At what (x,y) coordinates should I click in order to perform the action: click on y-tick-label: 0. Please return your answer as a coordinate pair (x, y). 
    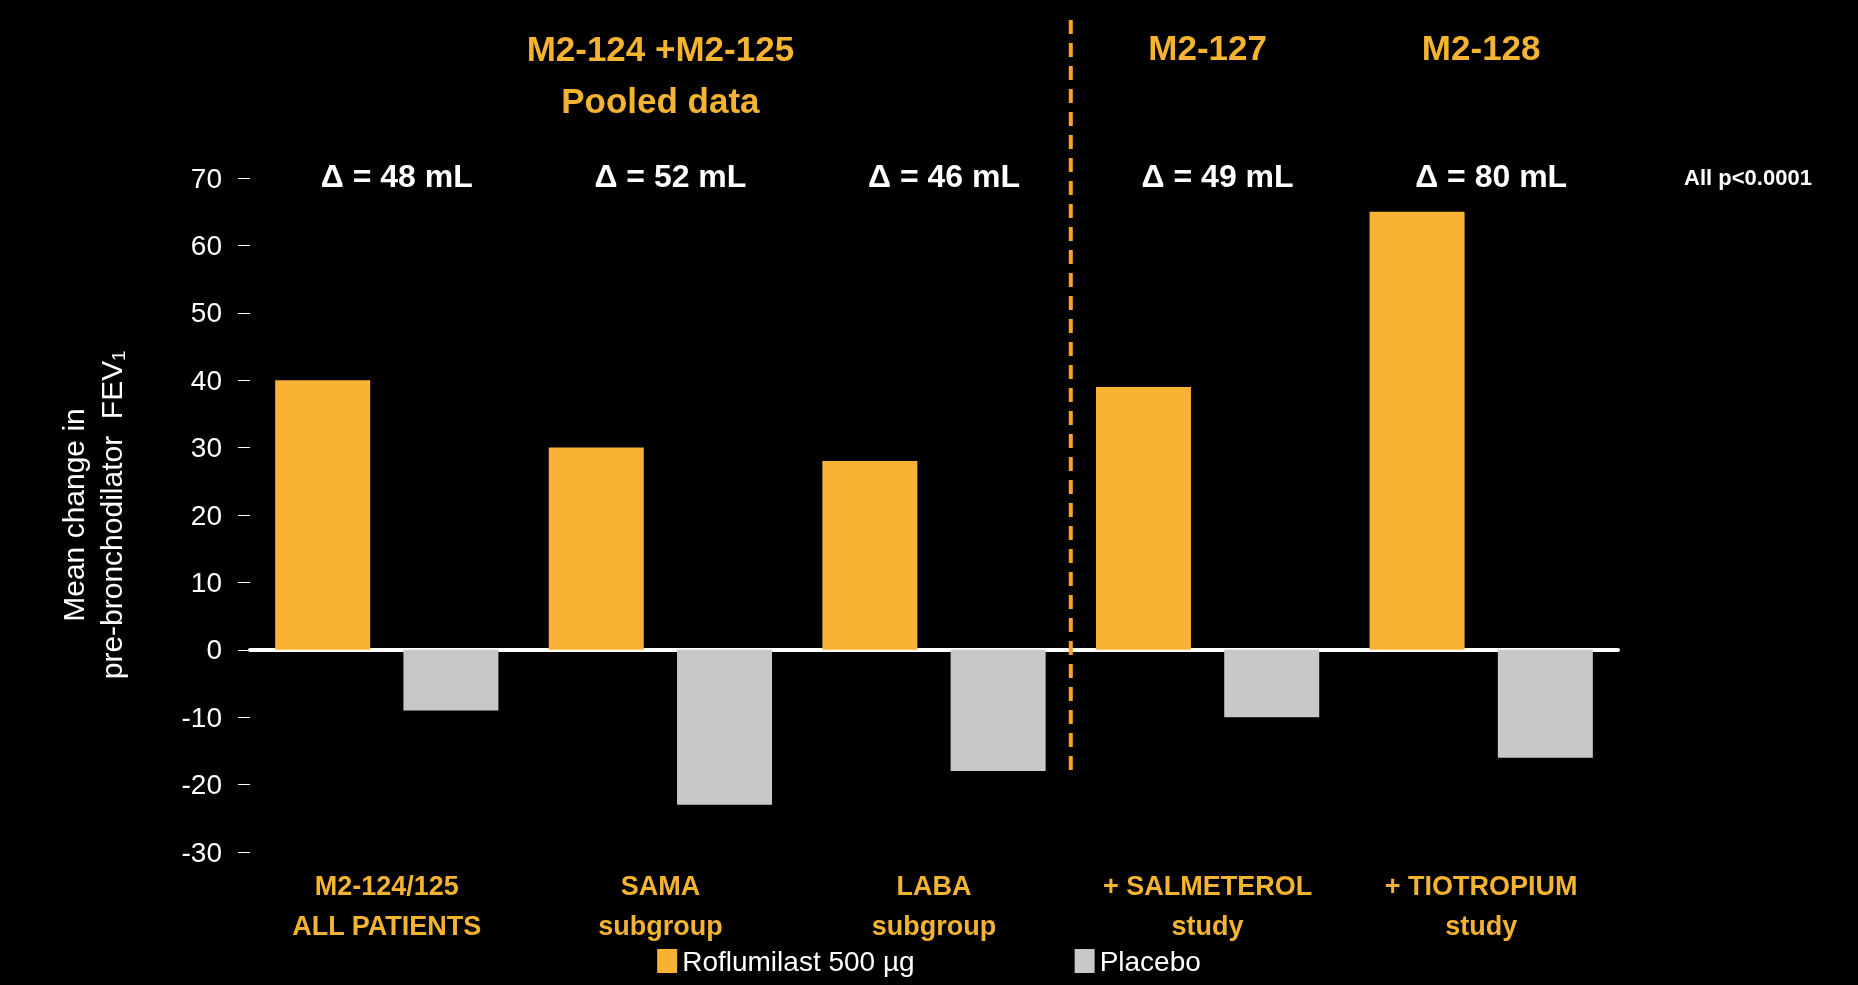
    Looking at the image, I should click on (214, 650).